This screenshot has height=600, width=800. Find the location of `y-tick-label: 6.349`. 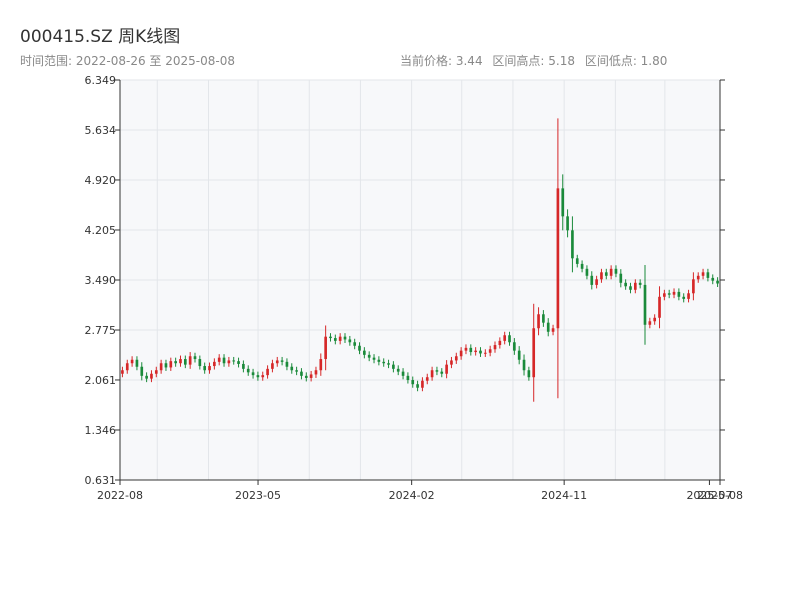

y-tick-label: 6.349 is located at coordinates (101, 80).